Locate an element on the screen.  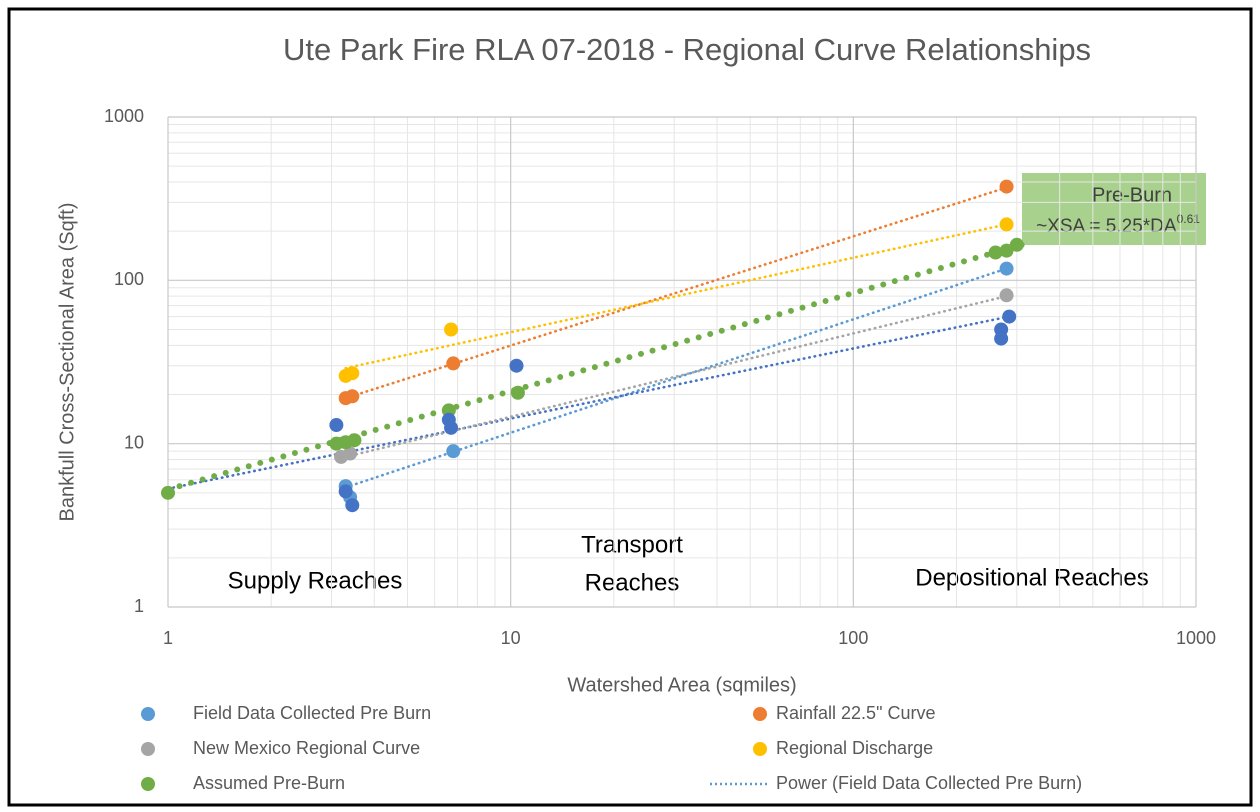
x-tick-label: 10 is located at coordinates (511, 638).